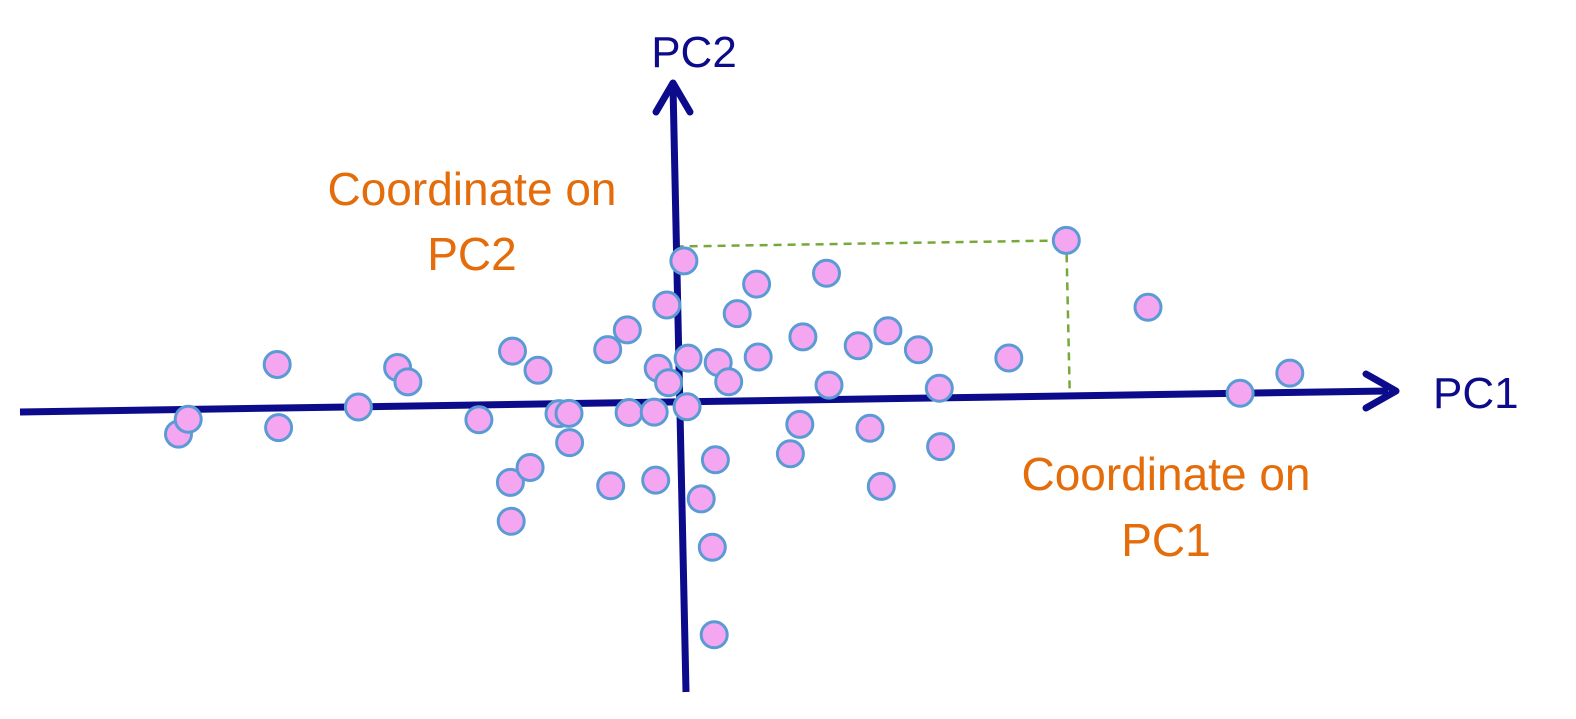 Image resolution: width=1576 pixels, height=719 pixels. I want to click on coordinate-pc2-annotation-line1: Coordinate on, so click(472, 189).